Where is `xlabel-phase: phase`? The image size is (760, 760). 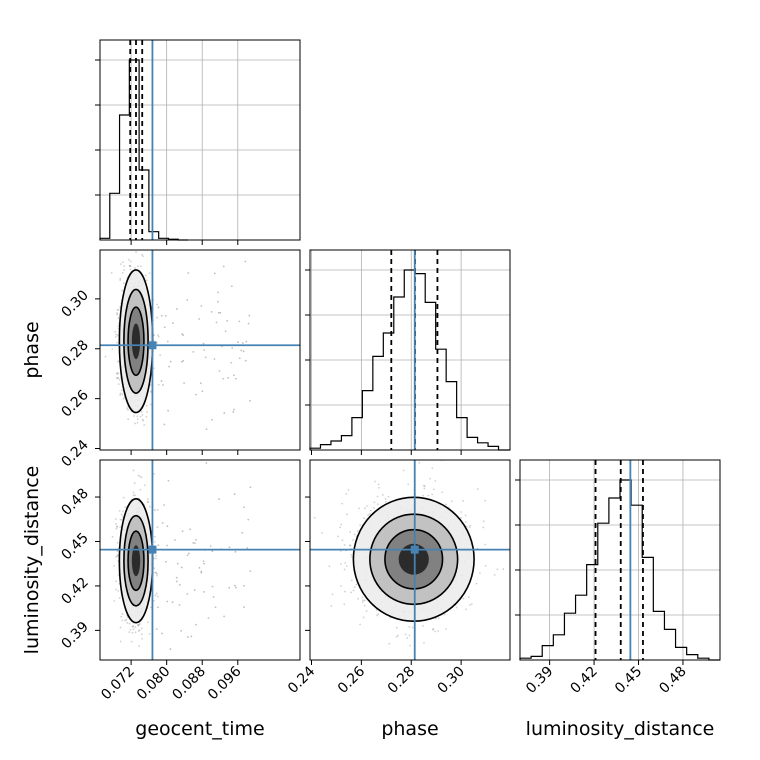 xlabel-phase: phase is located at coordinates (409, 729).